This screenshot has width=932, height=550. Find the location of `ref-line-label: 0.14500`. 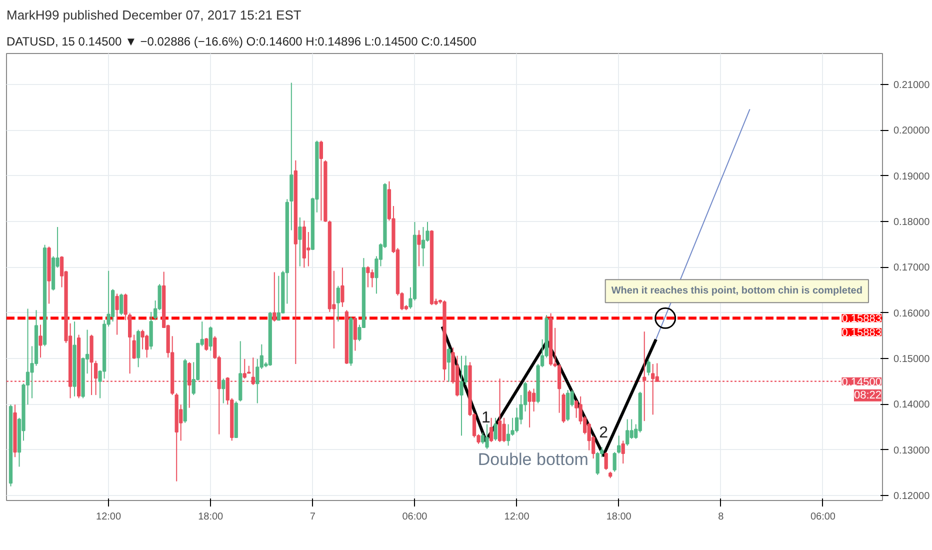

ref-line-label: 0.14500 is located at coordinates (862, 382).